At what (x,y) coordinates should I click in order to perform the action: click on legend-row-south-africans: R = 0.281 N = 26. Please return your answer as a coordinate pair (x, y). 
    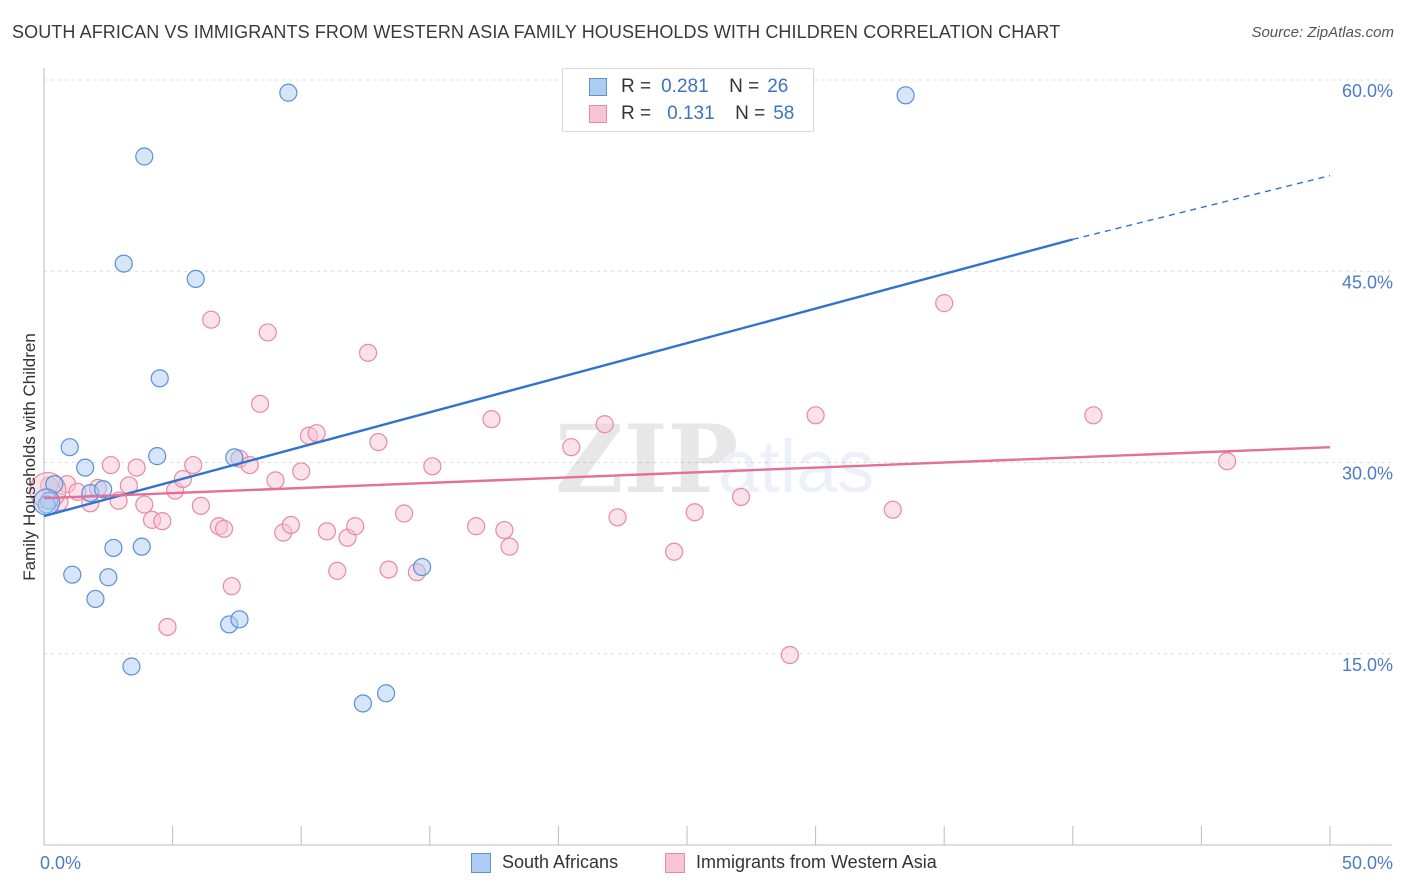
    Looking at the image, I should click on (688, 87).